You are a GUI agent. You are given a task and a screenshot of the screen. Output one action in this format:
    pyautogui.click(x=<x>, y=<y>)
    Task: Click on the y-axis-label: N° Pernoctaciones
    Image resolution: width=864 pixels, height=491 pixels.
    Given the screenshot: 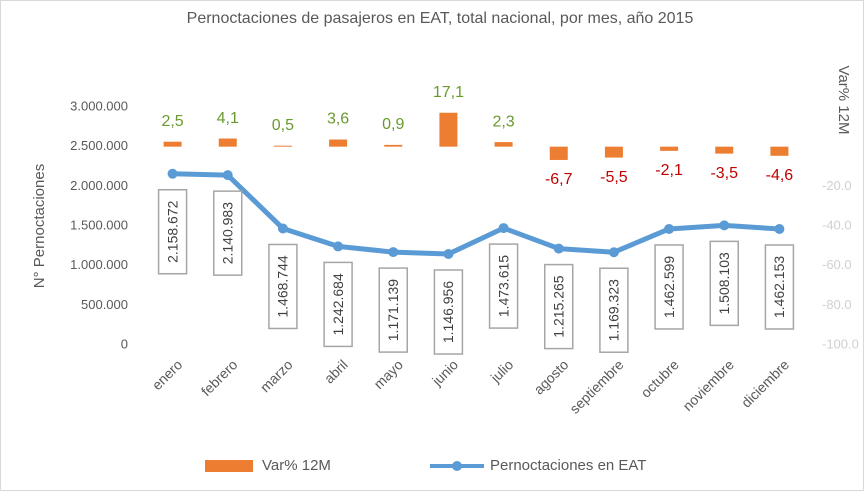 What is the action you would take?
    pyautogui.click(x=39, y=226)
    